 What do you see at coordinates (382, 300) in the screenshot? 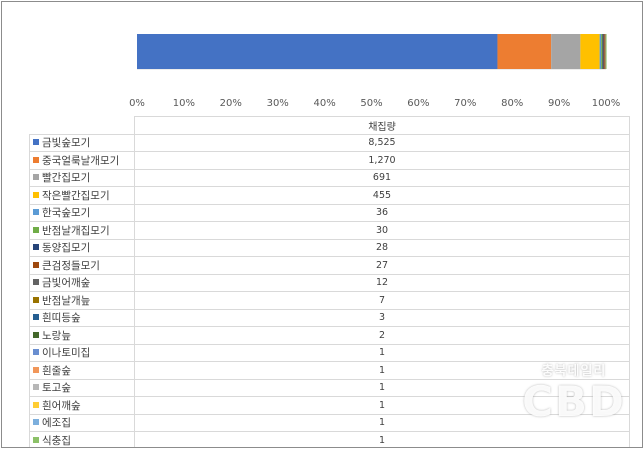
I see `value-cell: 7` at bounding box center [382, 300].